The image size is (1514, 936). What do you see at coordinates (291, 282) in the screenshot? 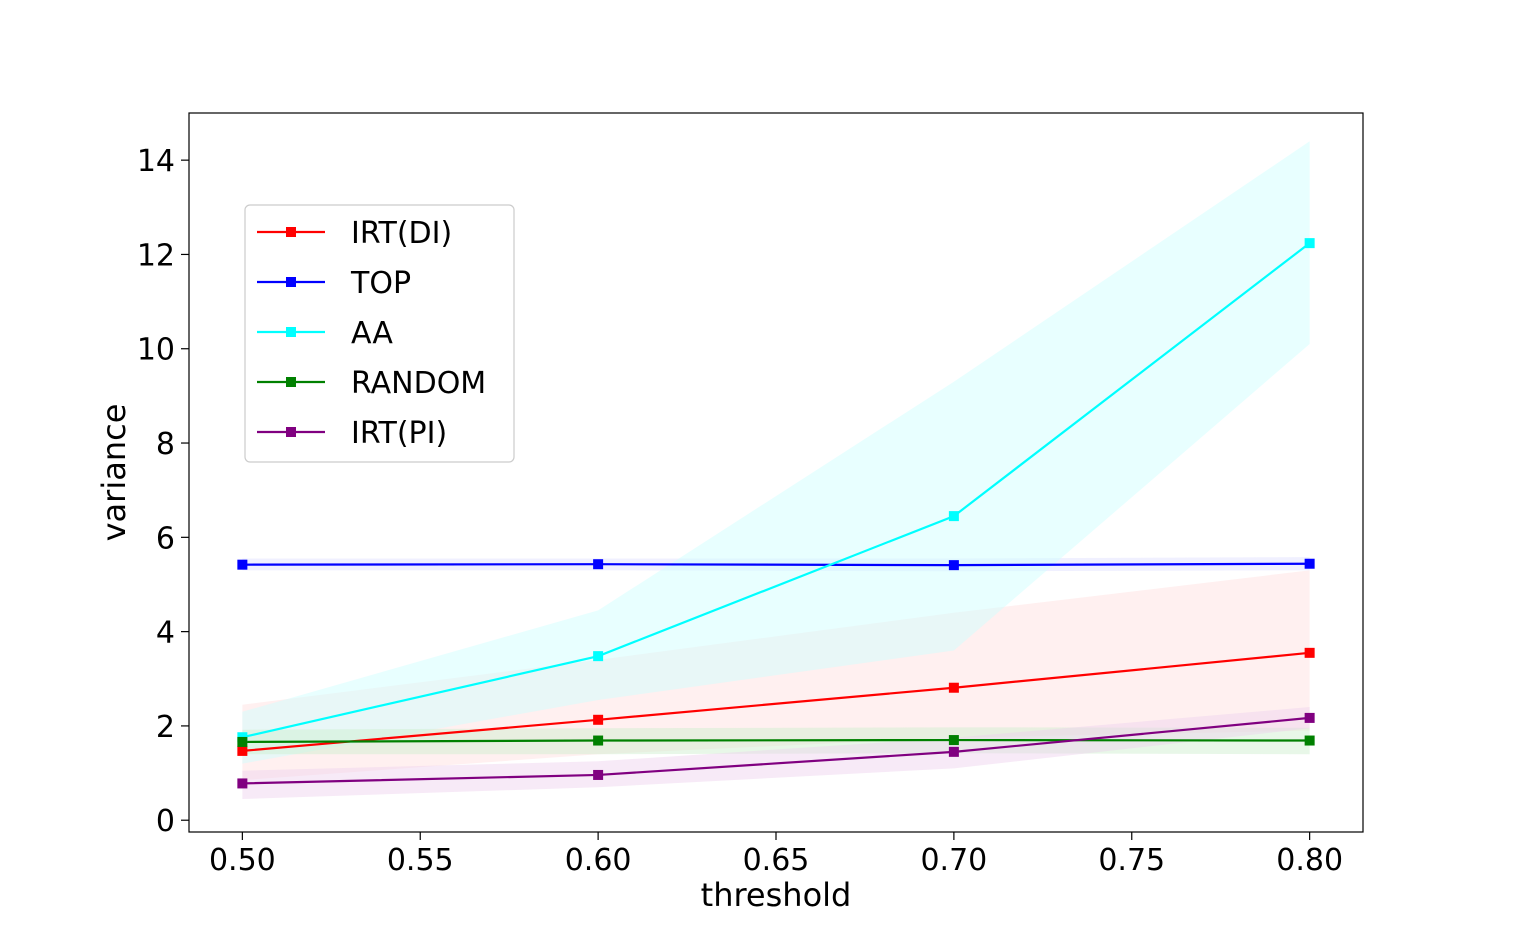
I see `legend-marker-top` at bounding box center [291, 282].